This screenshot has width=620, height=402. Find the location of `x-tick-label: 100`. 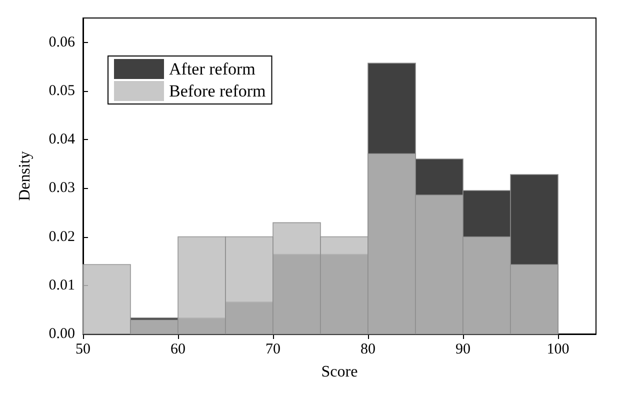

x-tick-label: 100 is located at coordinates (558, 350).